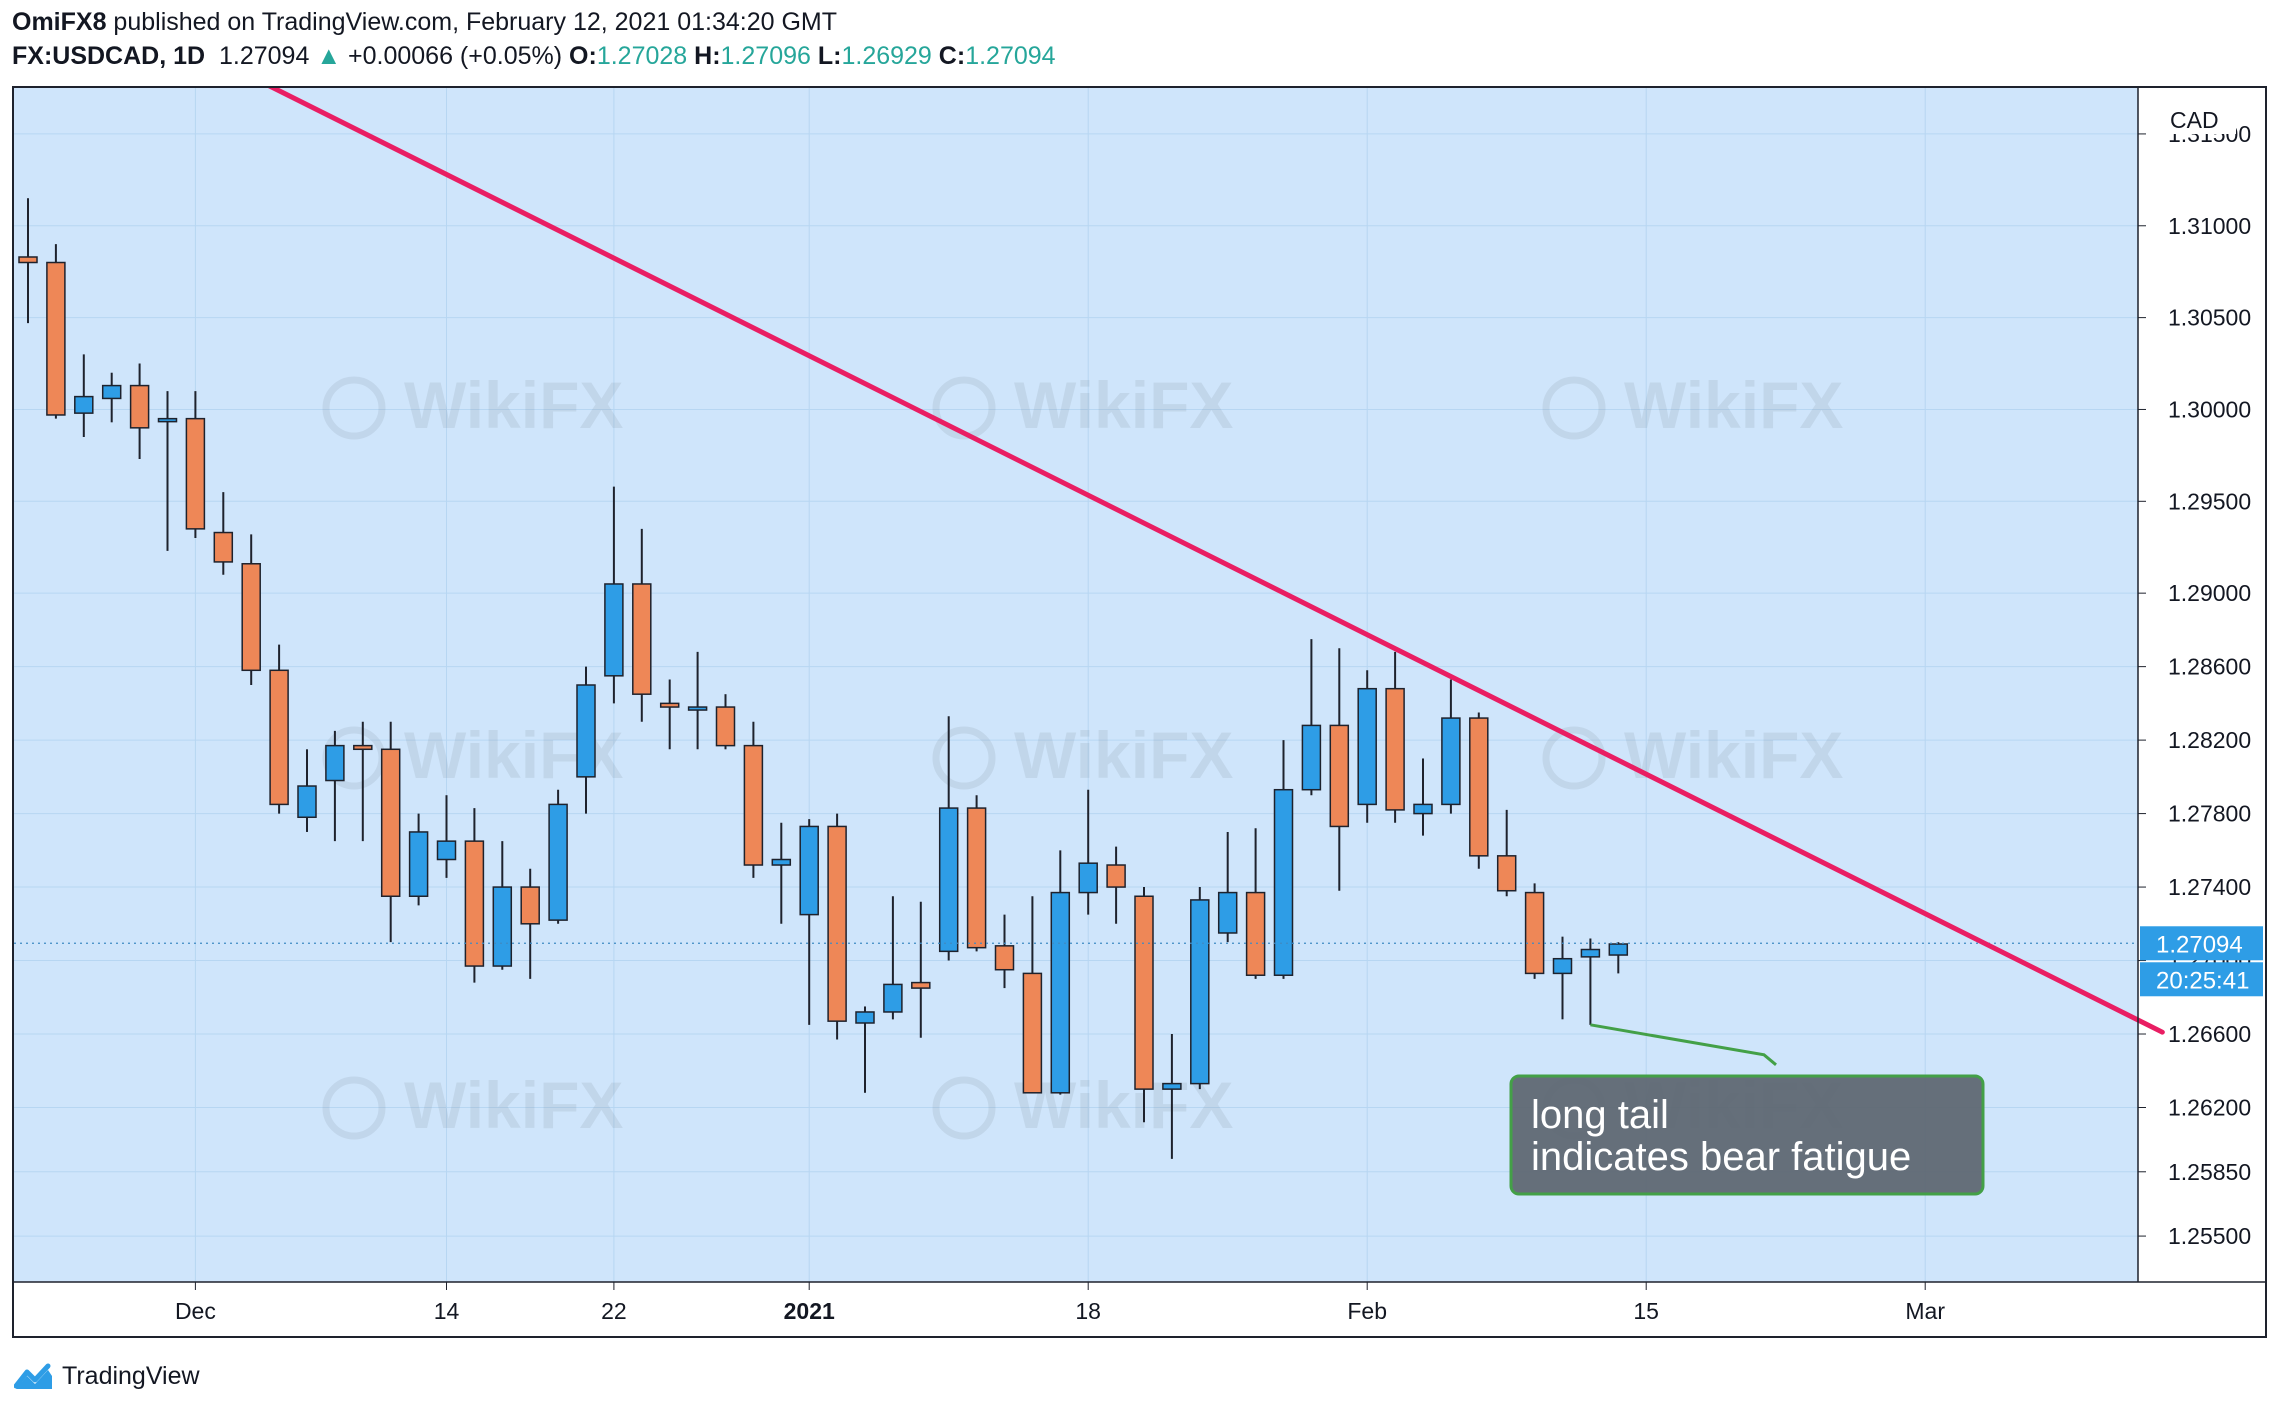  Describe the element at coordinates (707, 56) in the screenshot. I see `high-label: H:` at that location.